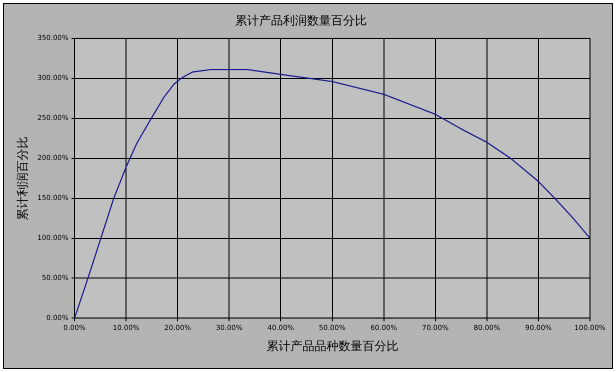 This screenshot has height=372, width=616. What do you see at coordinates (22, 178) in the screenshot?
I see `y-axis-title: 累计利润百分比` at bounding box center [22, 178].